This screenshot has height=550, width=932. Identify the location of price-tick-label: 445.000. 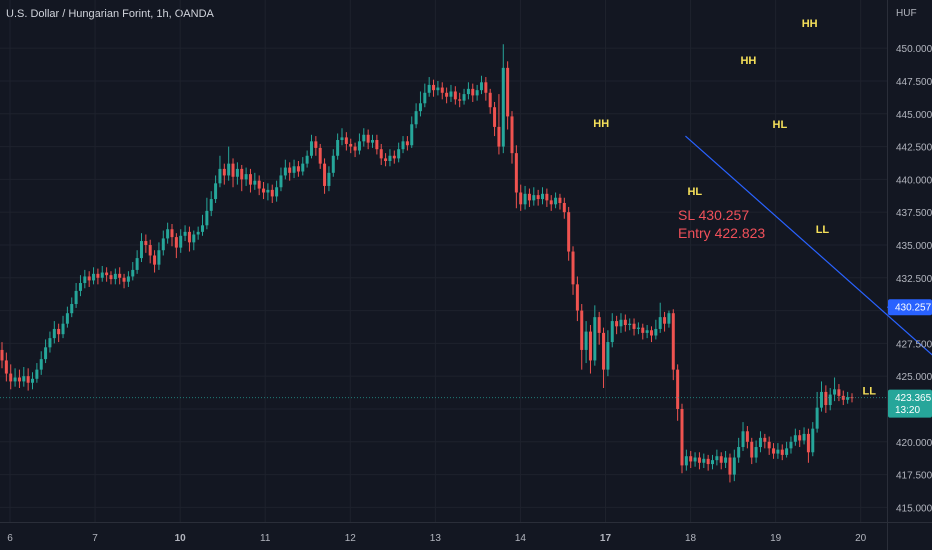
(914, 115).